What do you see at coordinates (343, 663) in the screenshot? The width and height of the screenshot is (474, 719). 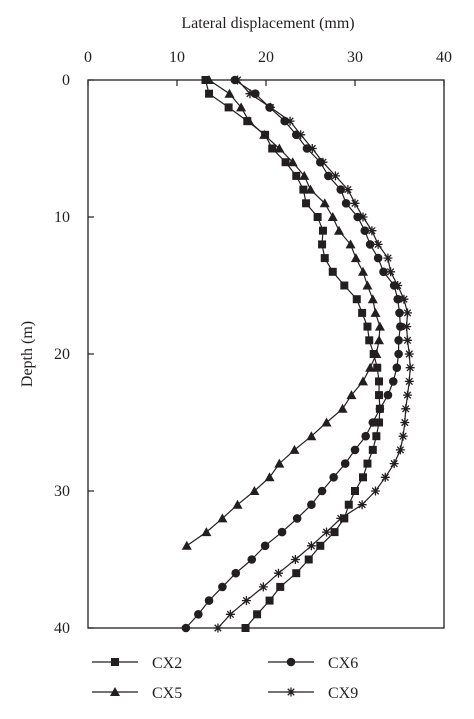 I see `legend-label: CX6` at bounding box center [343, 663].